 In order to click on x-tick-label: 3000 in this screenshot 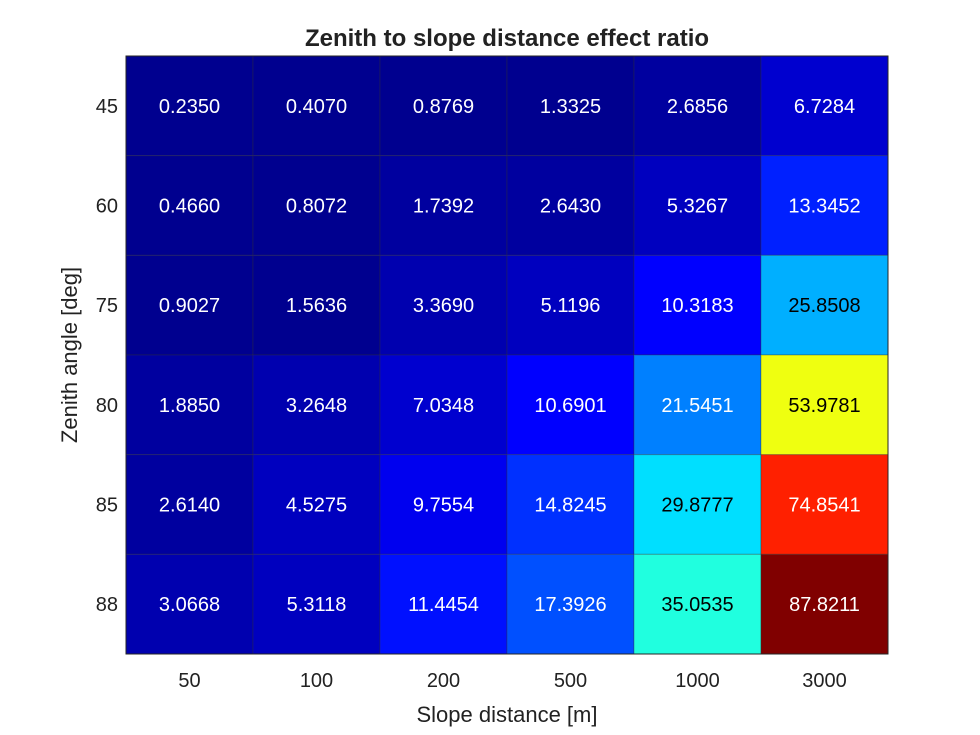, I will do `click(824, 681)`.